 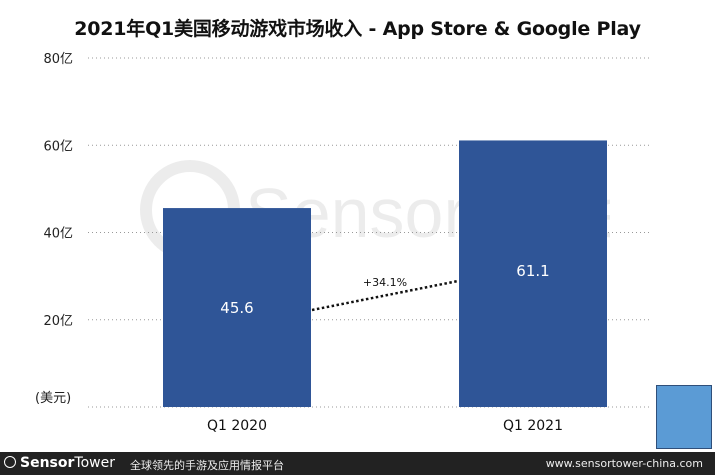 I want to click on footer-tagline: 全球领先的手游及应用情报平台, so click(x=207, y=465).